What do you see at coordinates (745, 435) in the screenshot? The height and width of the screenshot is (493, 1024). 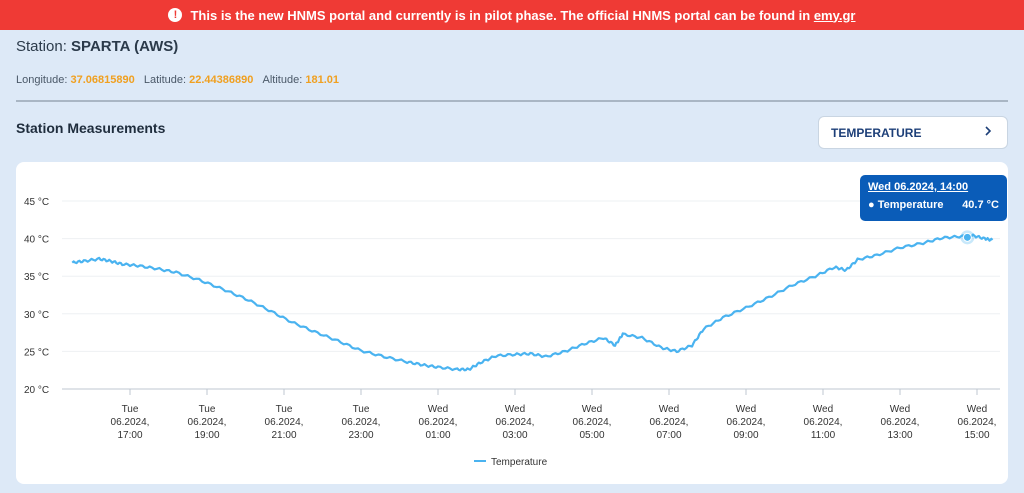 I see `x-tick-label: 09:00` at bounding box center [745, 435].